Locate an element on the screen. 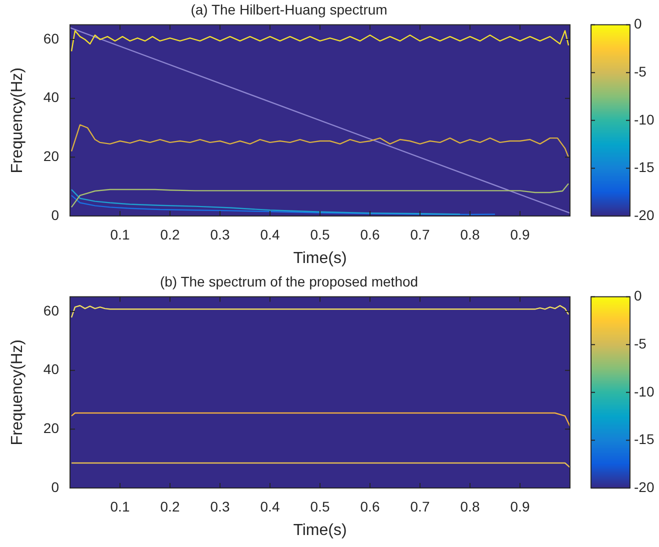 The width and height of the screenshot is (659, 547). chart-title: (b) The spectrum of the proposed method is located at coordinates (289, 281).